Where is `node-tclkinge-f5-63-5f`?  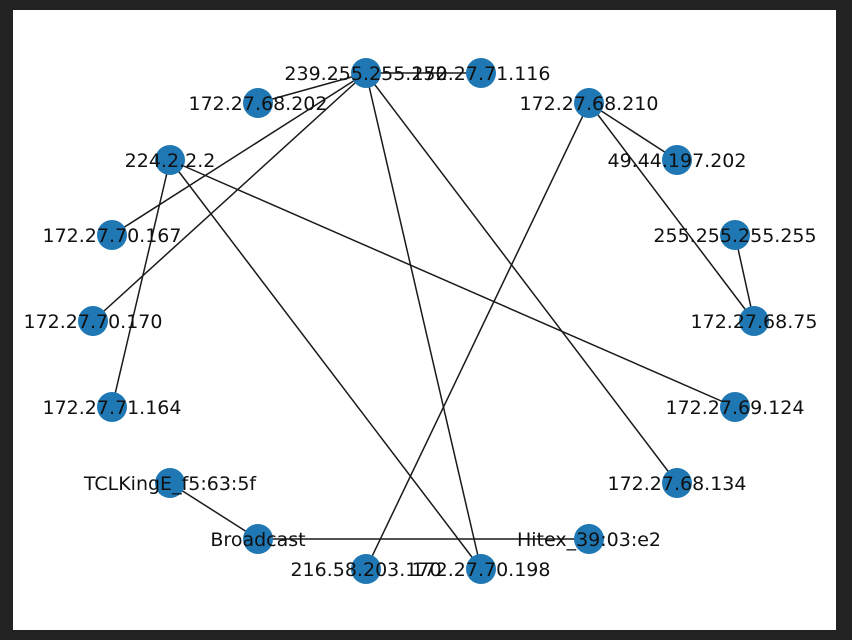
node-tclkinge-f5-63-5f is located at coordinates (170, 483).